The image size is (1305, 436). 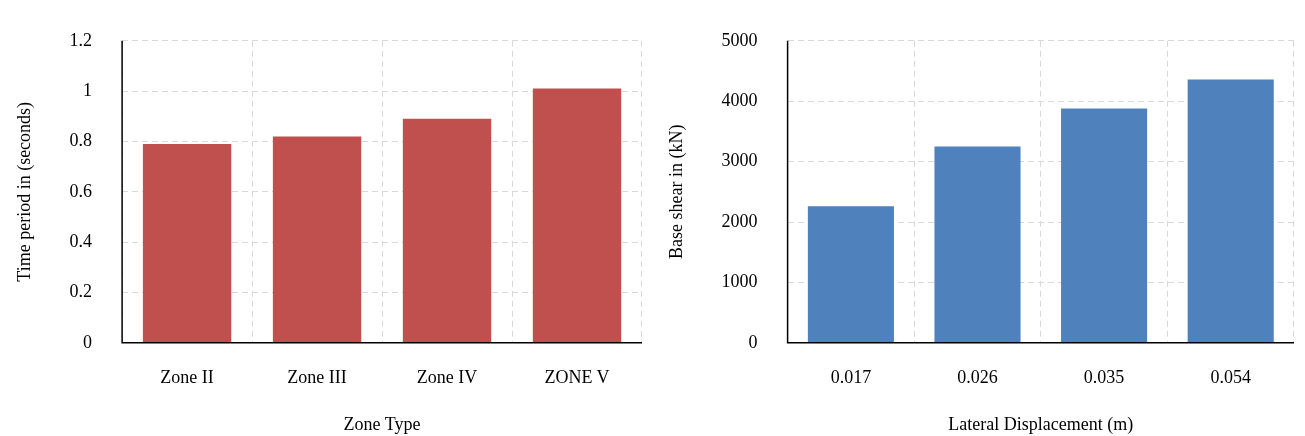 I want to click on y-tick-label: 0.6, so click(x=81, y=190).